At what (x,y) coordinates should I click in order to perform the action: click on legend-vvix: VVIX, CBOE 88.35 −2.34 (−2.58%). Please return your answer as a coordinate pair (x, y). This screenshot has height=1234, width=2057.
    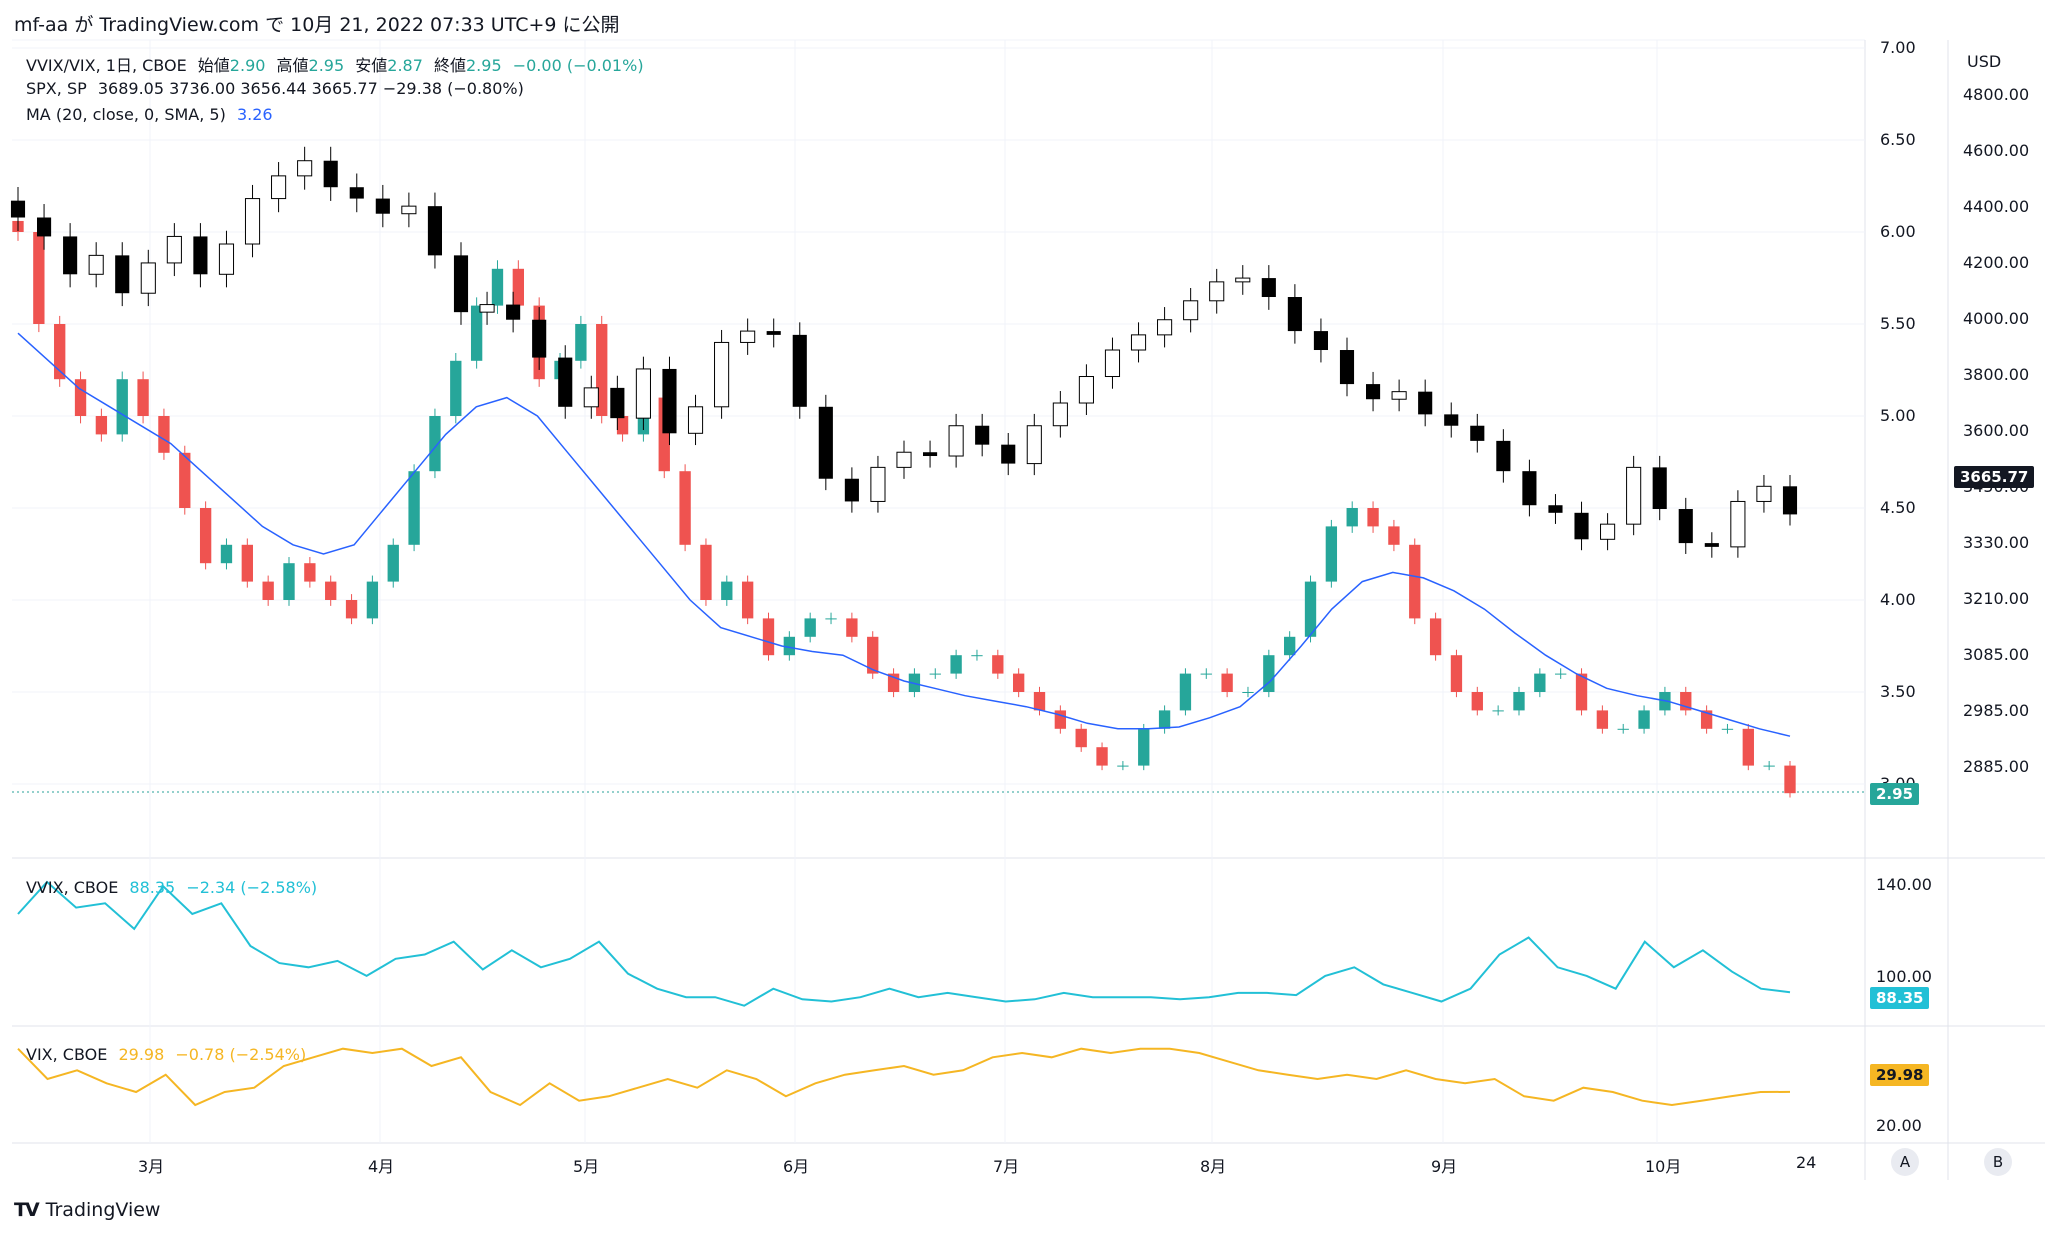
    Looking at the image, I should click on (174, 887).